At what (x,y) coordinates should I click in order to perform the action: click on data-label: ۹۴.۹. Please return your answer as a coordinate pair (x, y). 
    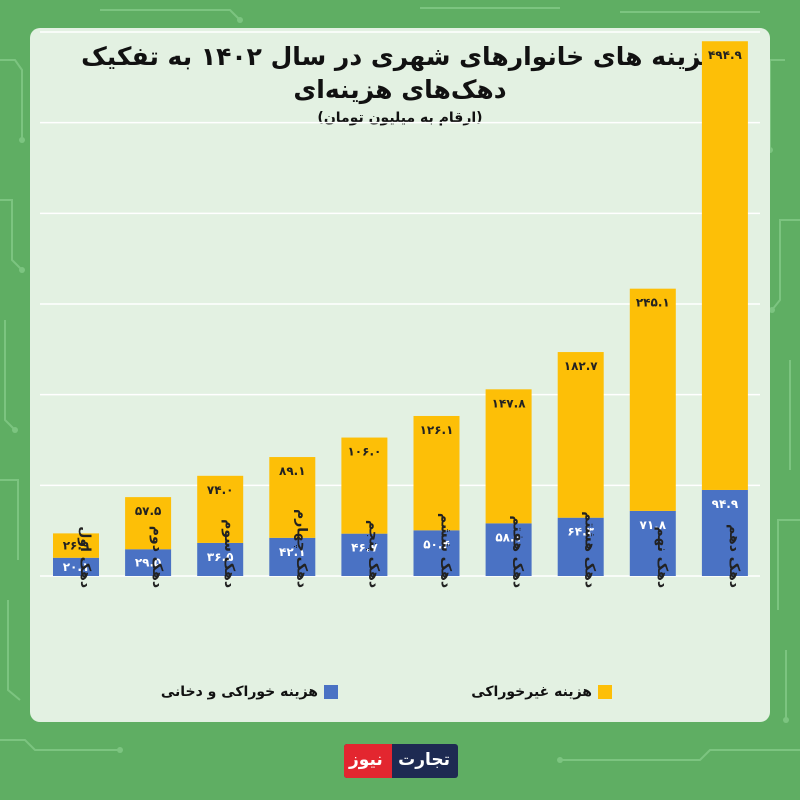
    Looking at the image, I should click on (725, 504).